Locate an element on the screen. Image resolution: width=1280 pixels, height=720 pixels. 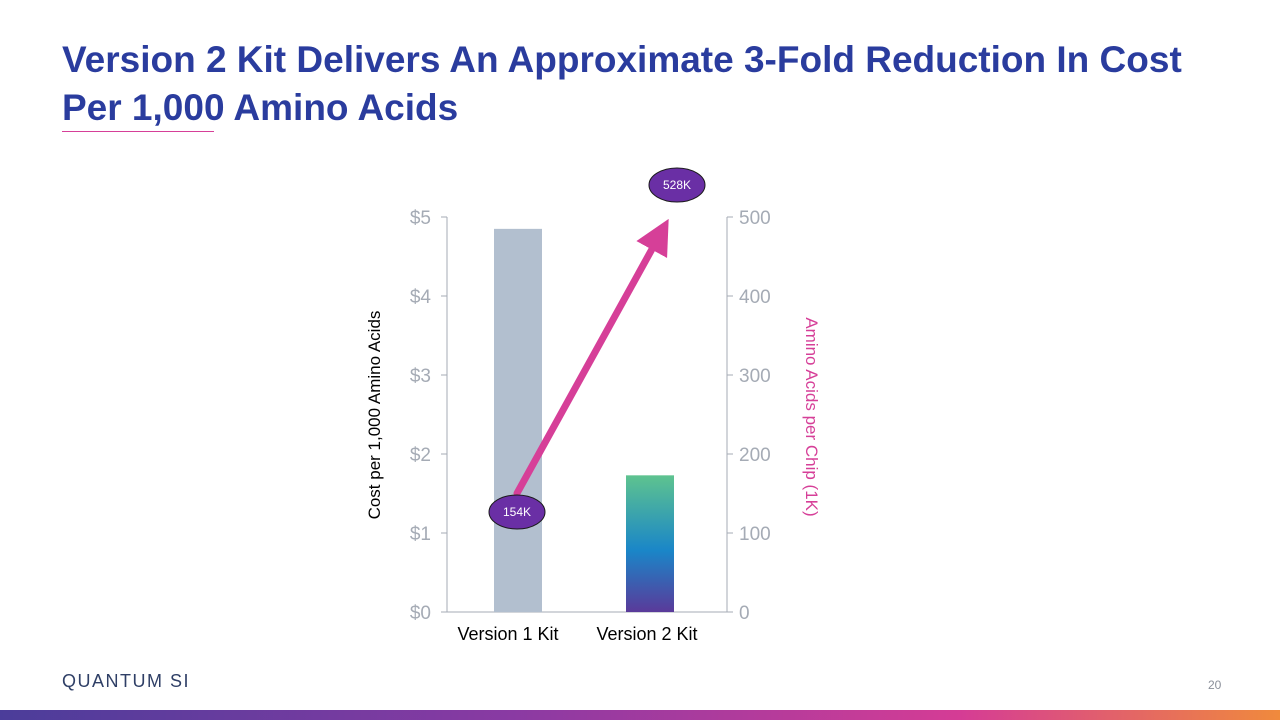
footer-gradient-bar is located at coordinates (640, 715).